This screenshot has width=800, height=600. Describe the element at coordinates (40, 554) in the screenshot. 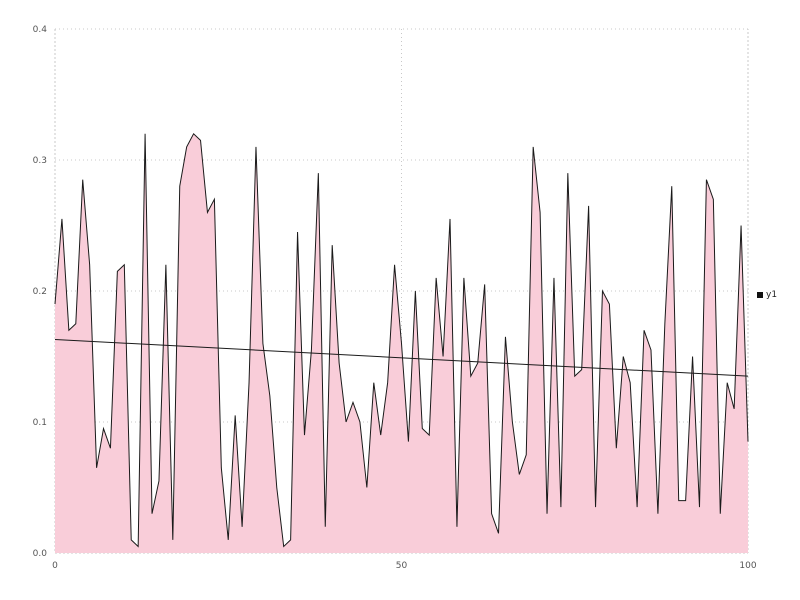

I see `svg-text: 0.0` at that location.